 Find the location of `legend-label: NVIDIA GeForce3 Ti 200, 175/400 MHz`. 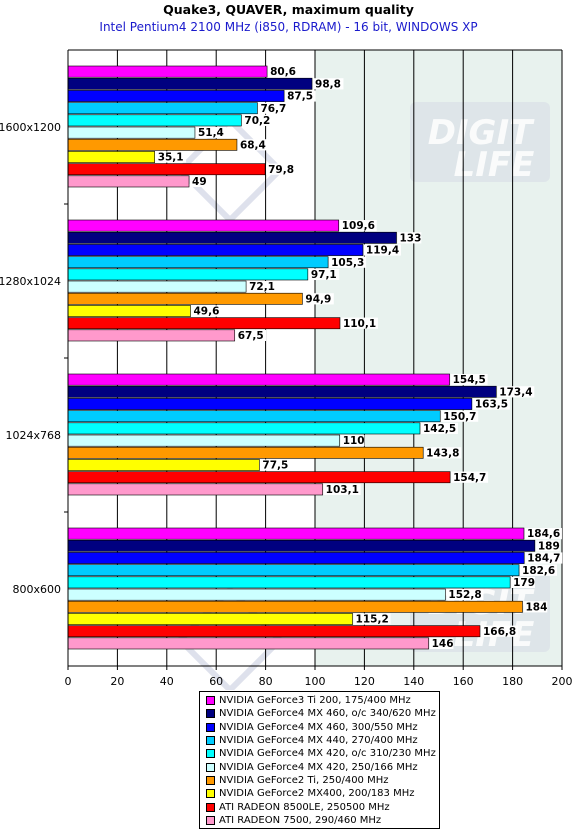

legend-label: NVIDIA GeForce3 Ti 200, 175/400 MHz is located at coordinates (315, 701).